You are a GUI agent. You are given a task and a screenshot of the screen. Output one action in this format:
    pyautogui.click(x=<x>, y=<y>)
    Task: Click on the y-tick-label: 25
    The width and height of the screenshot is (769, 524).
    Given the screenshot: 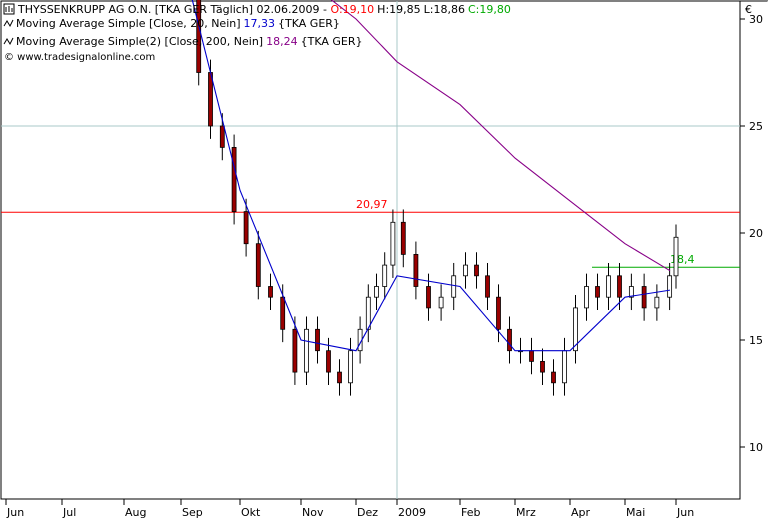 What is the action you would take?
    pyautogui.click(x=756, y=126)
    